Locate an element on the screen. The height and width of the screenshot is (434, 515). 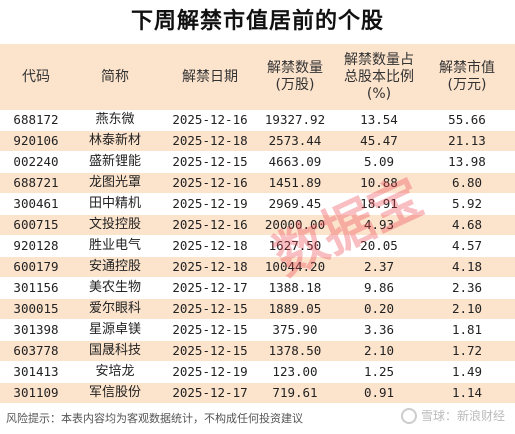
cell-shares: 1889.05 is located at coordinates (295, 308).